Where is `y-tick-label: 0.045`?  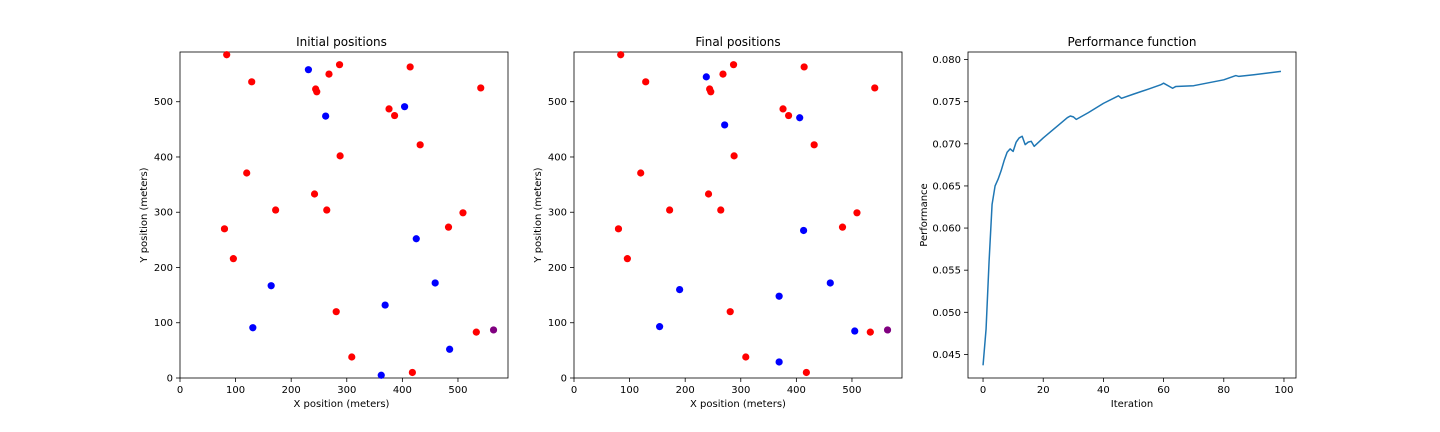 y-tick-label: 0.045 is located at coordinates (946, 355).